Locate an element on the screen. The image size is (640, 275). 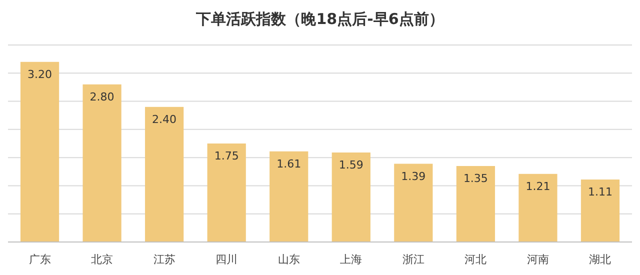
data-label: 1.75 is located at coordinates (226, 156).